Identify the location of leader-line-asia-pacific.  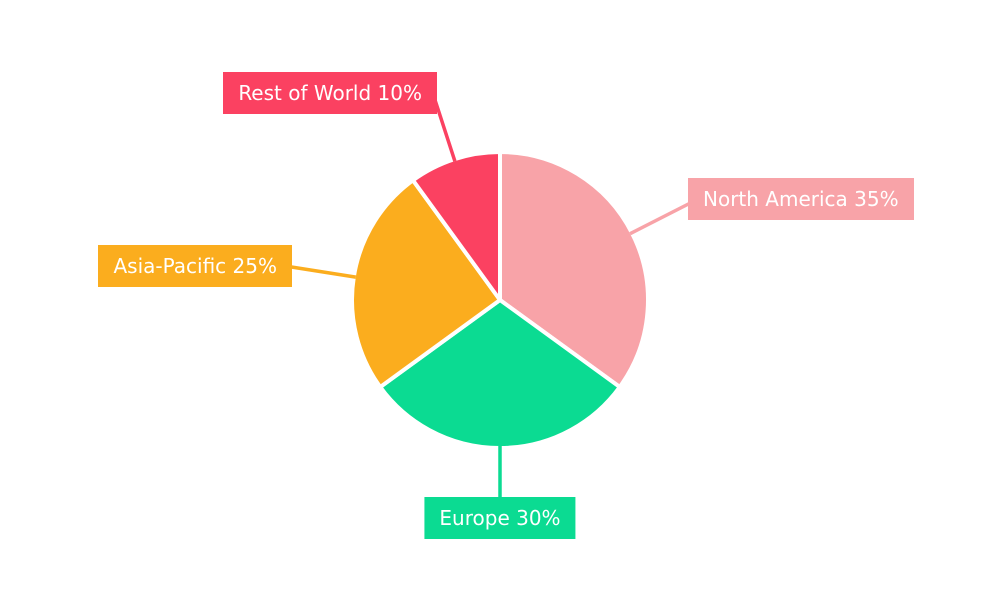
(323, 272).